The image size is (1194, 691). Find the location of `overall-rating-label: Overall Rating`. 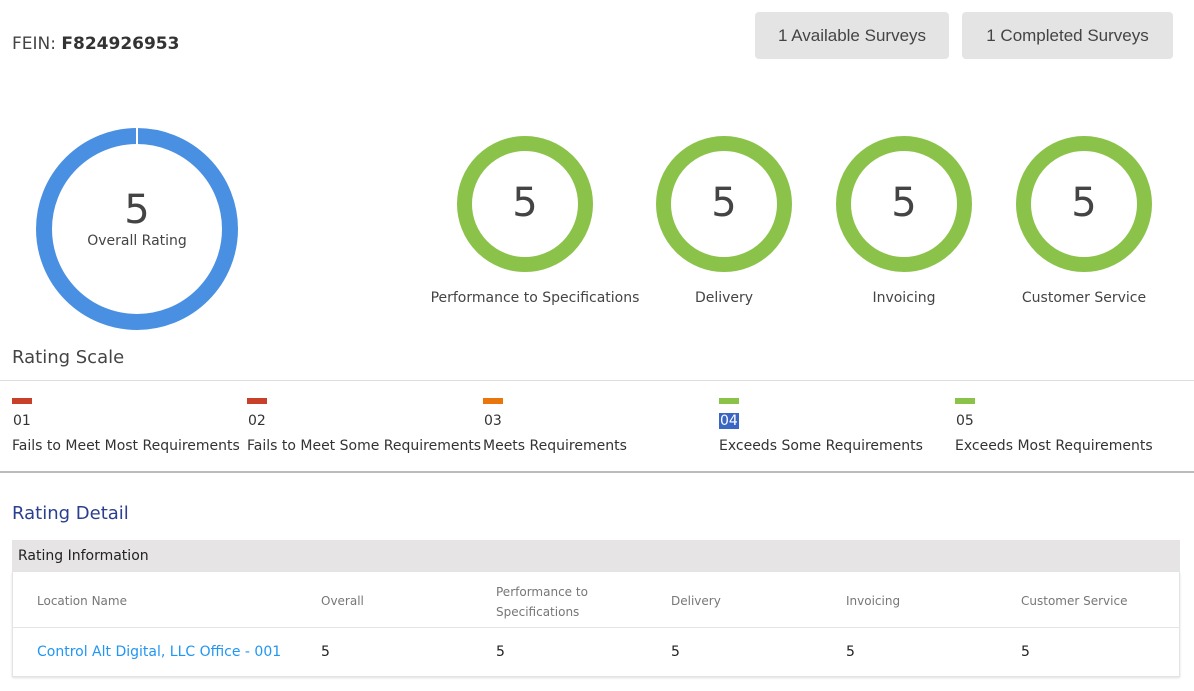

overall-rating-label: Overall Rating is located at coordinates (137, 241).